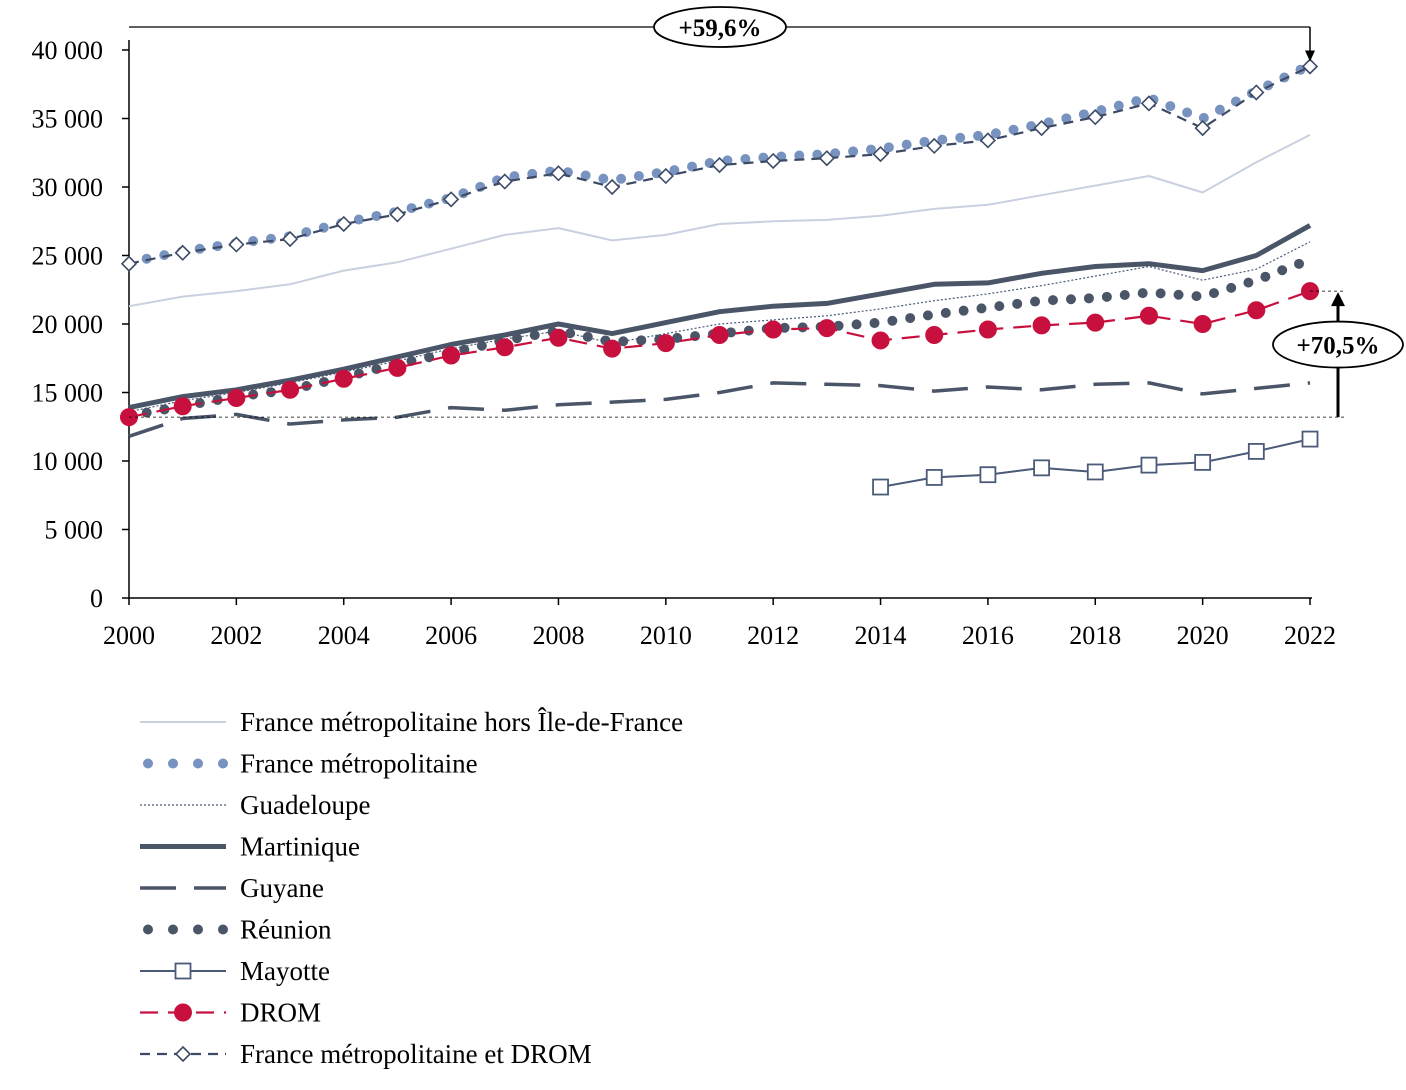 This screenshot has width=1406, height=1090. What do you see at coordinates (720, 27) in the screenshot?
I see `top-label-bubble` at bounding box center [720, 27].